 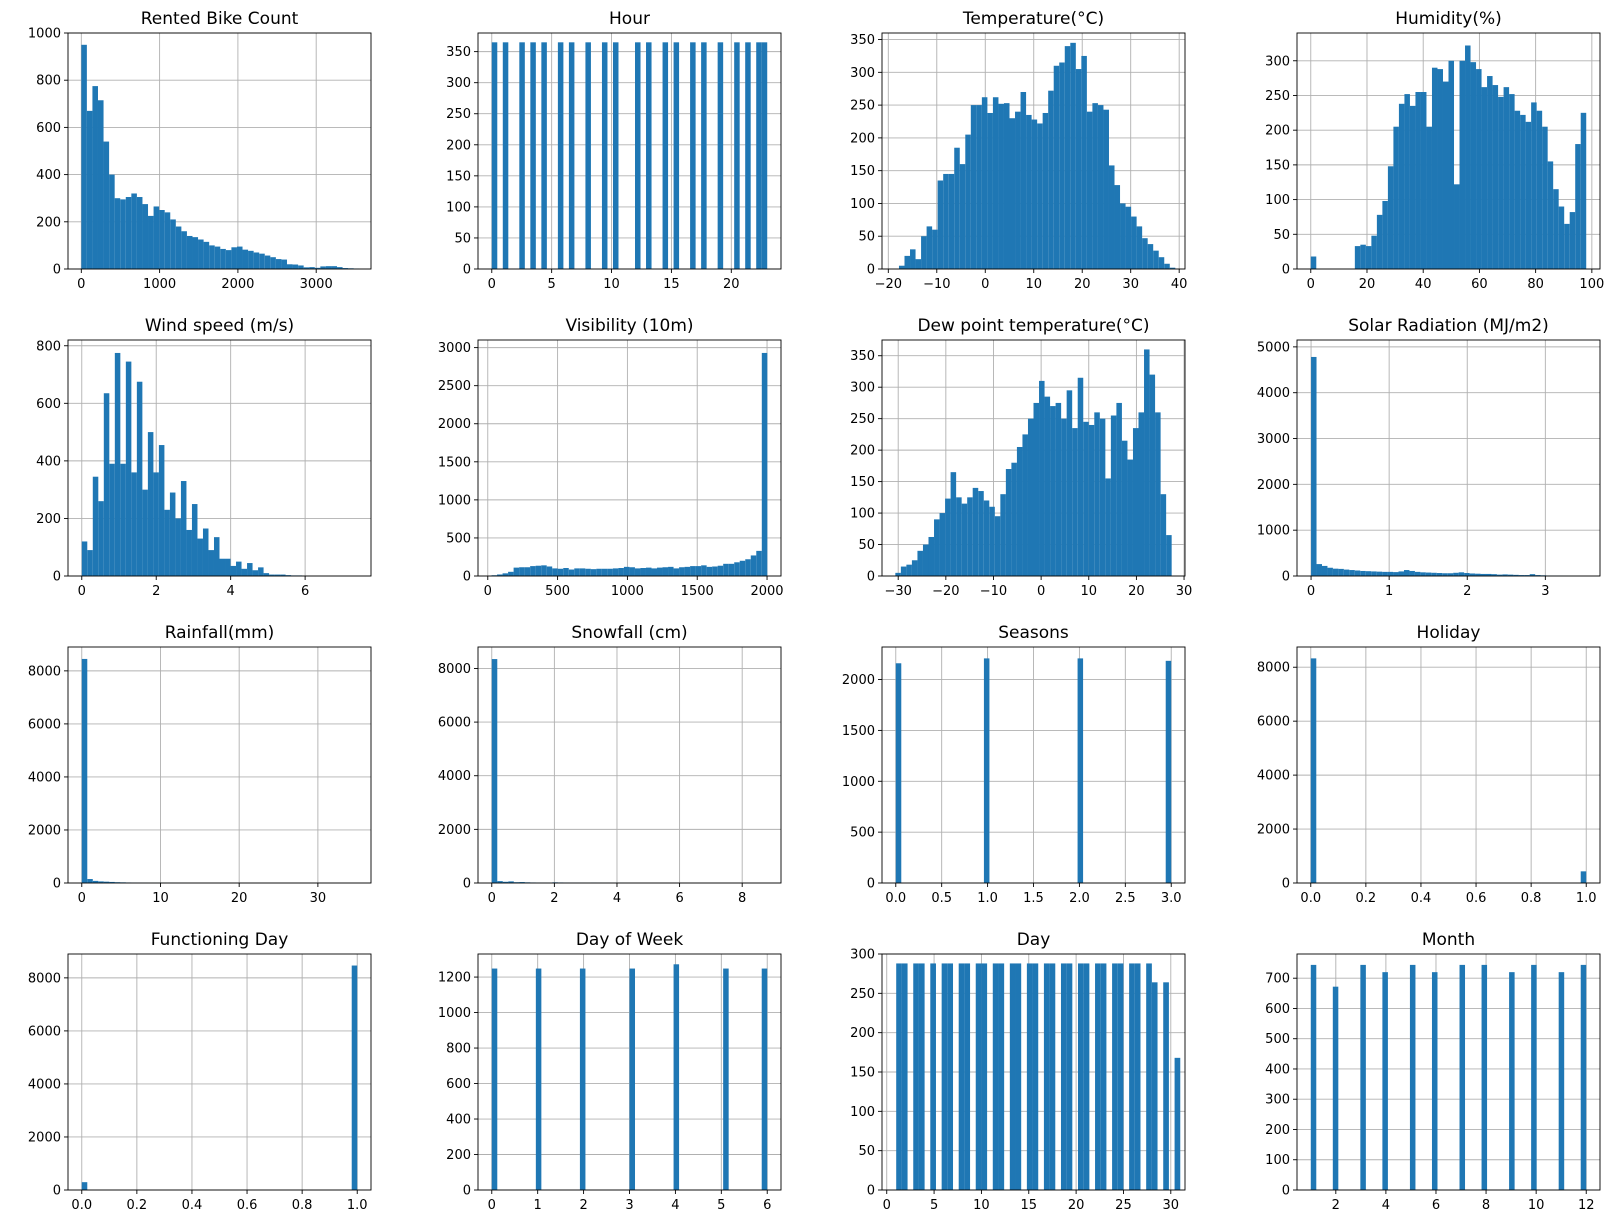 I want to click on y-tick-label: 50, so click(x=1281, y=235).